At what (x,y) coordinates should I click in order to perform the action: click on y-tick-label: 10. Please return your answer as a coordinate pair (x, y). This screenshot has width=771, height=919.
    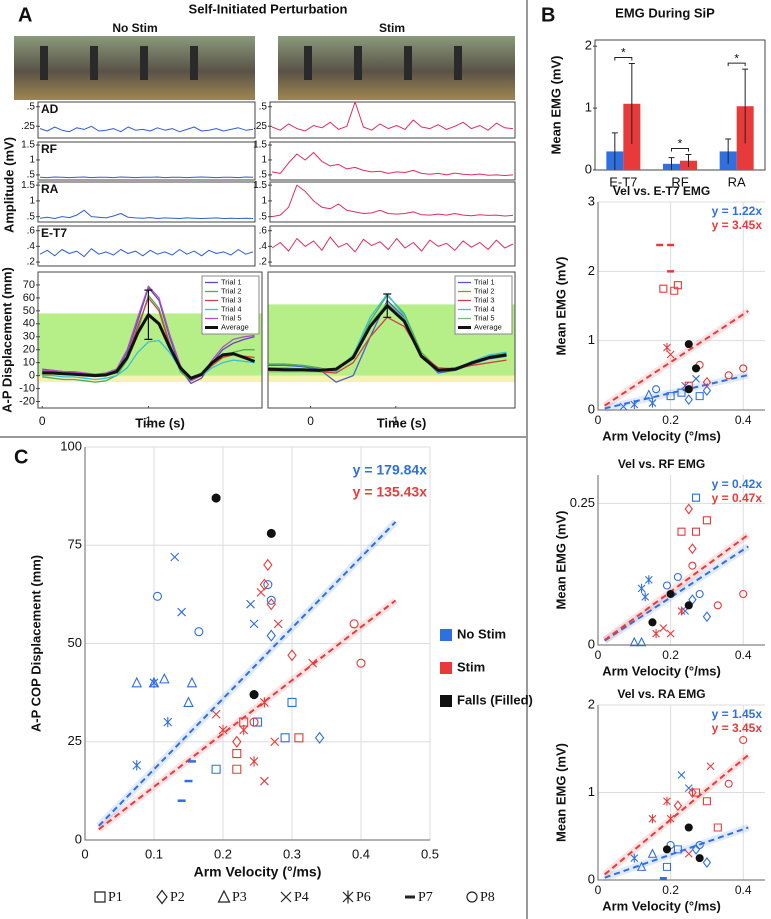
    Looking at the image, I should click on (29, 363).